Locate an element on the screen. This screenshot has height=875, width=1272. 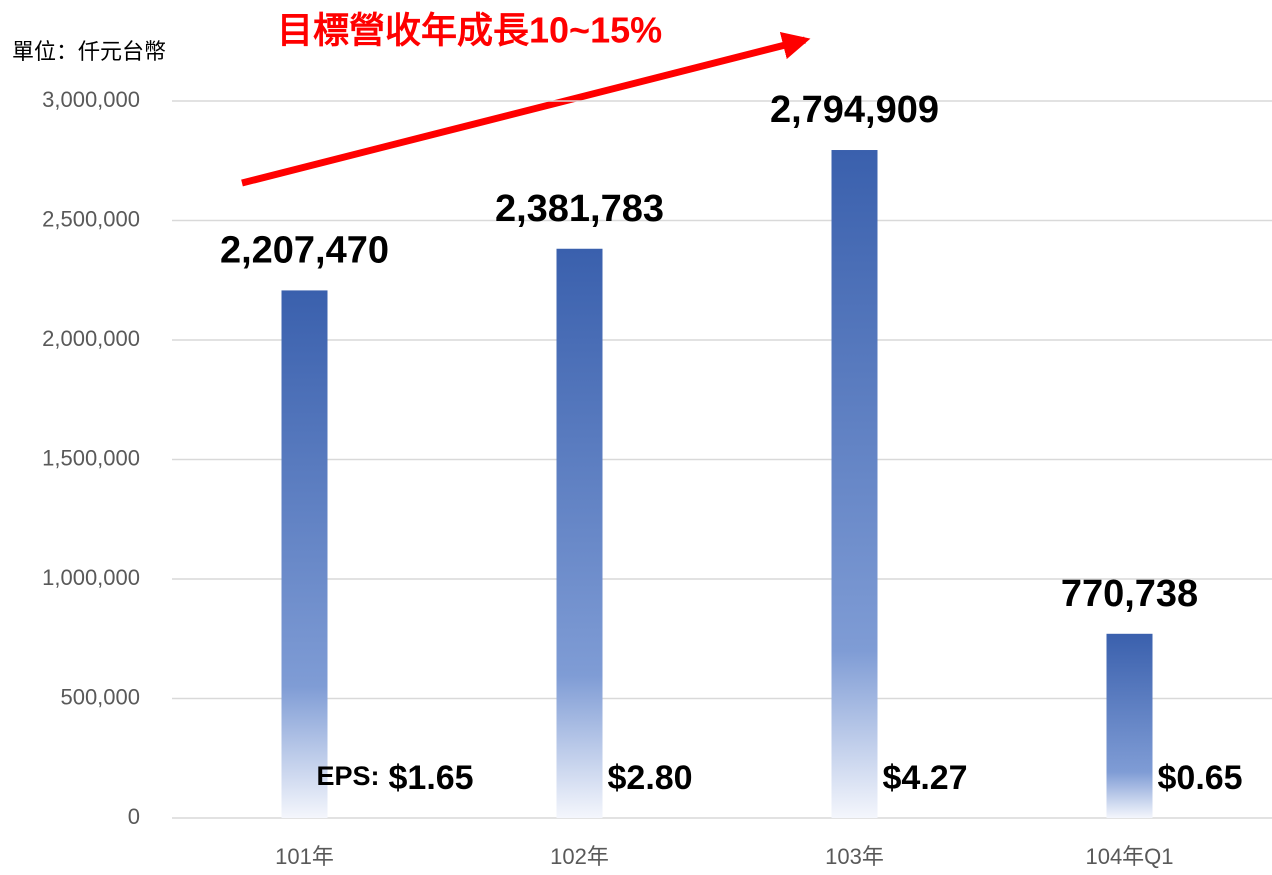
x-tick-label: 102年 is located at coordinates (579, 856).